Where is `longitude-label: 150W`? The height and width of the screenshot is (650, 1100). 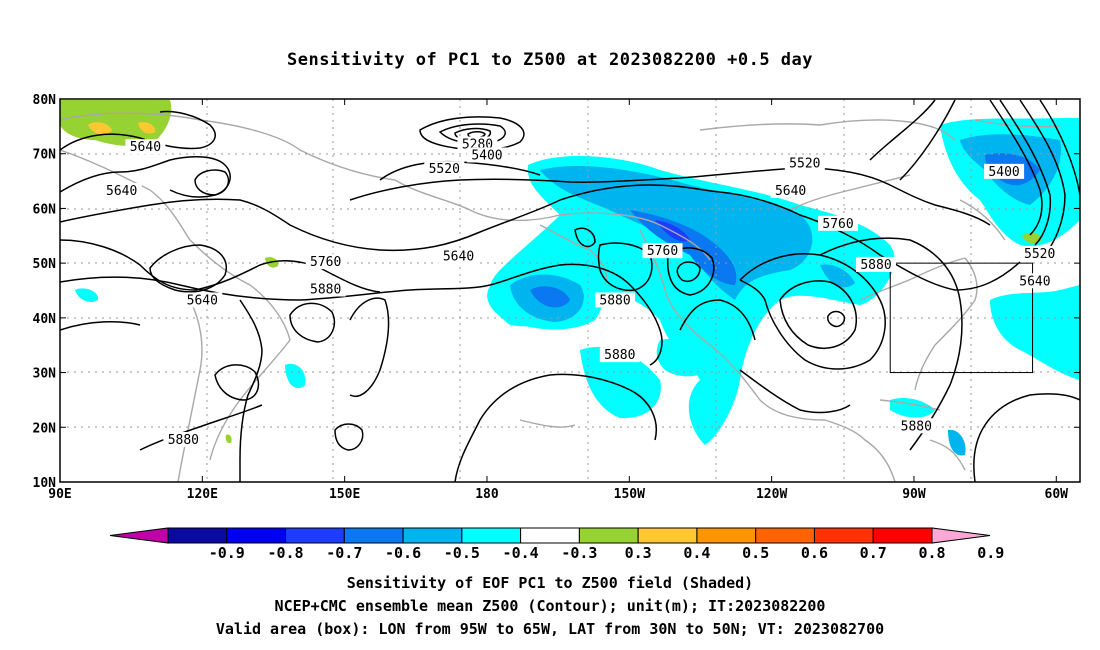
longitude-label: 150W is located at coordinates (629, 494).